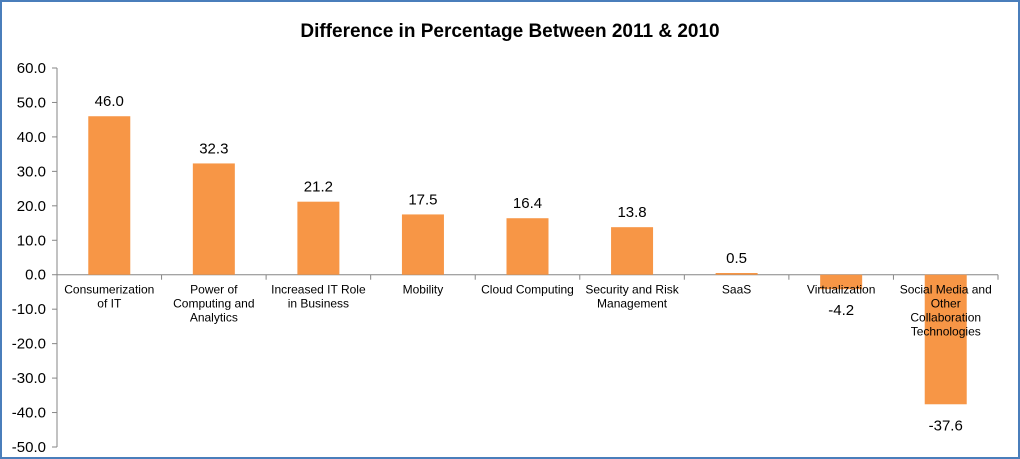 This screenshot has height=459, width=1020. What do you see at coordinates (29, 309) in the screenshot?
I see `y-tick-label: -10.0` at bounding box center [29, 309].